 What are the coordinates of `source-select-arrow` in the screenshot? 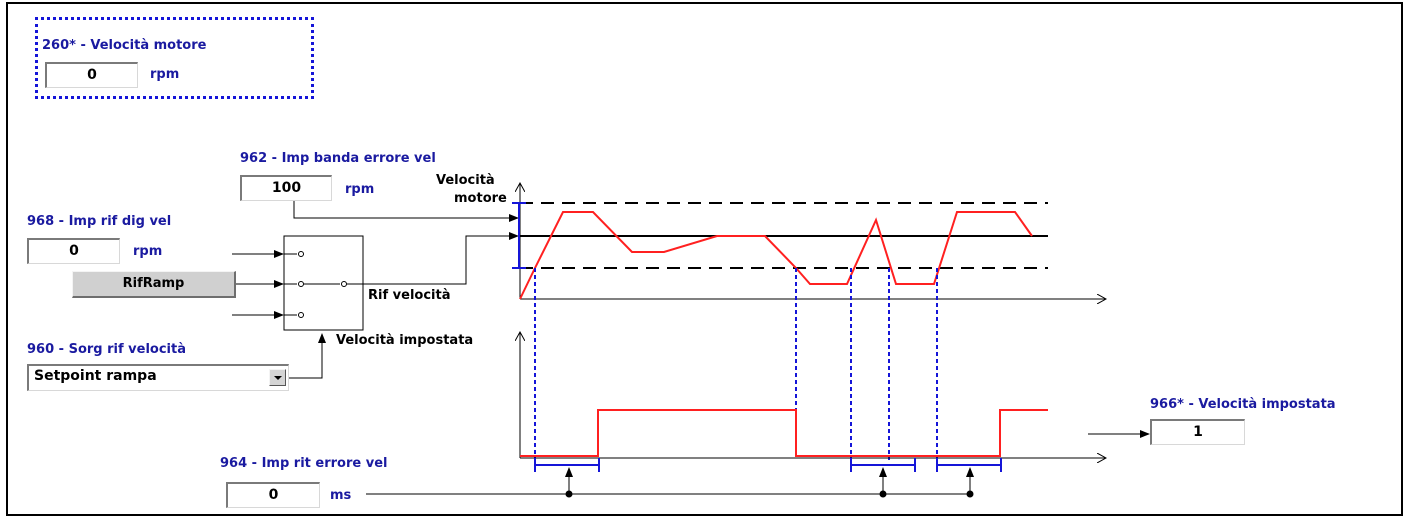 It's located at (307, 356).